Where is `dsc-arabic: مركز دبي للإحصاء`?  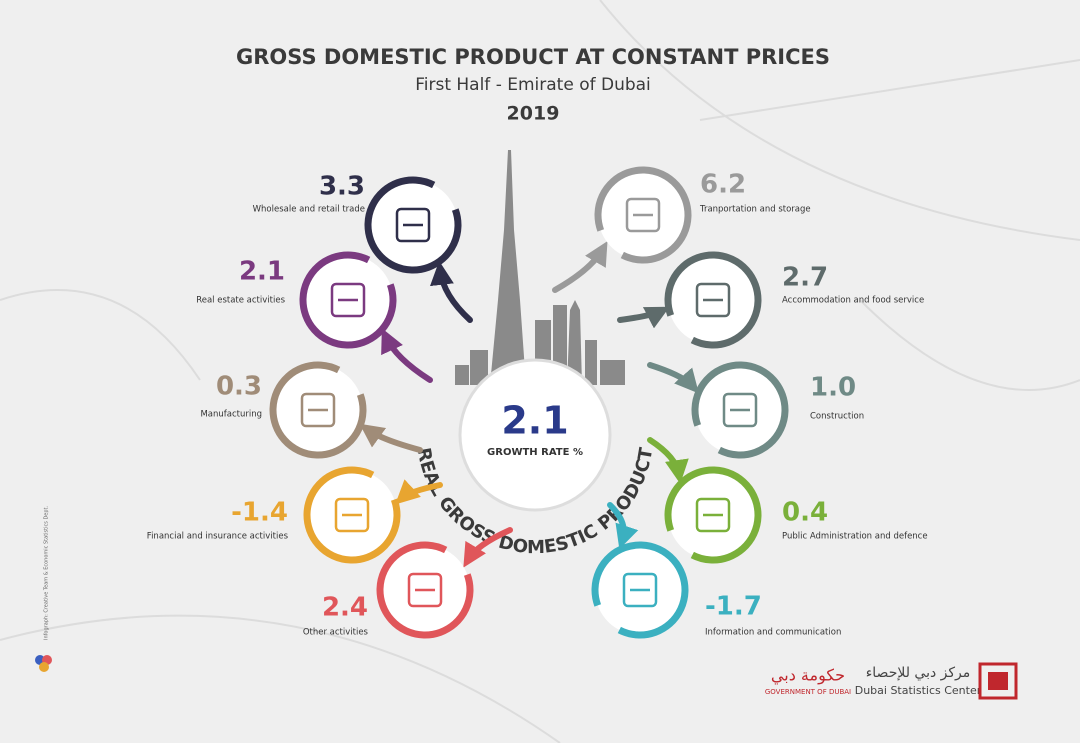 dsc-arabic: مركز دبي للإحصاء is located at coordinates (918, 673).